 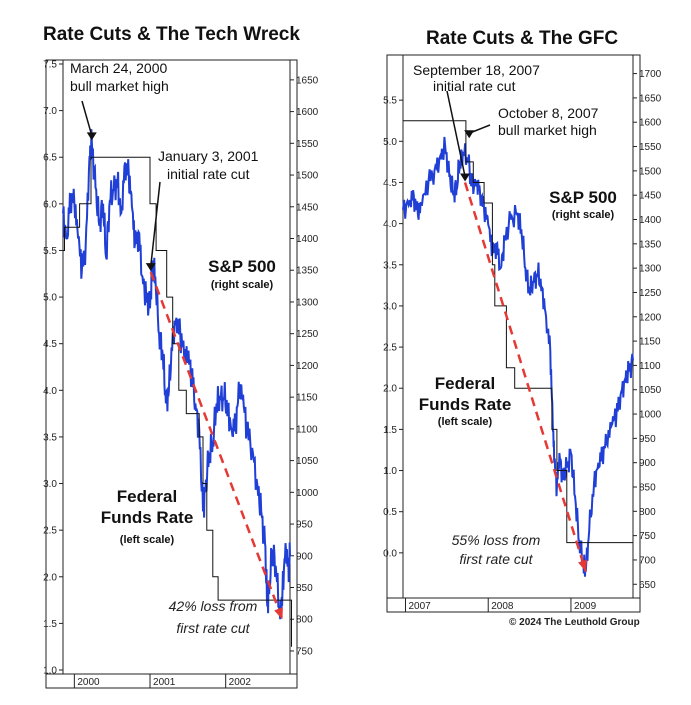 What do you see at coordinates (307, 302) in the screenshot?
I see `right-tick-label: 1300` at bounding box center [307, 302].